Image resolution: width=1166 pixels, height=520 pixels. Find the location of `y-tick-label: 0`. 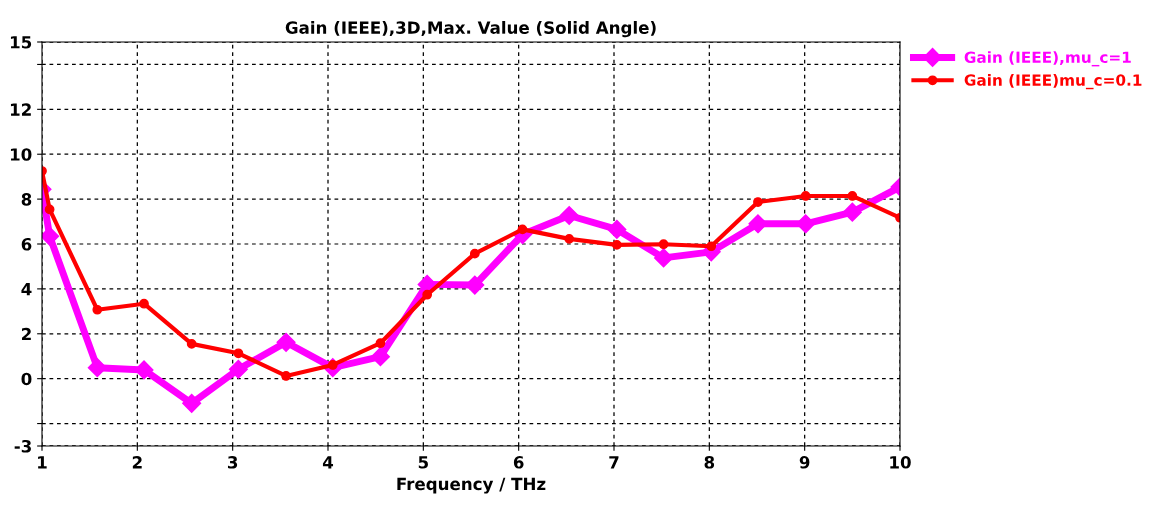

y-tick-label: 0 is located at coordinates (26, 379).